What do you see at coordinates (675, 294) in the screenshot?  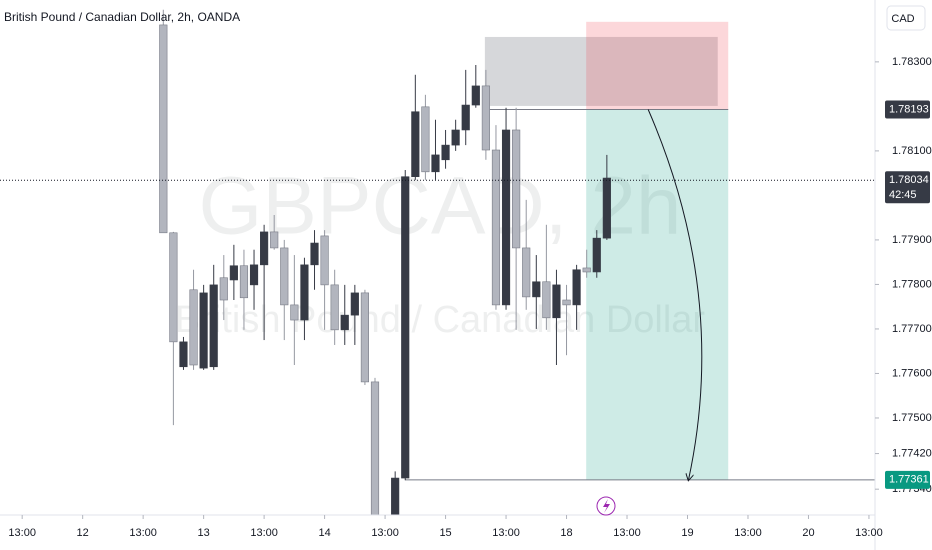 I see `arrow` at bounding box center [675, 294].